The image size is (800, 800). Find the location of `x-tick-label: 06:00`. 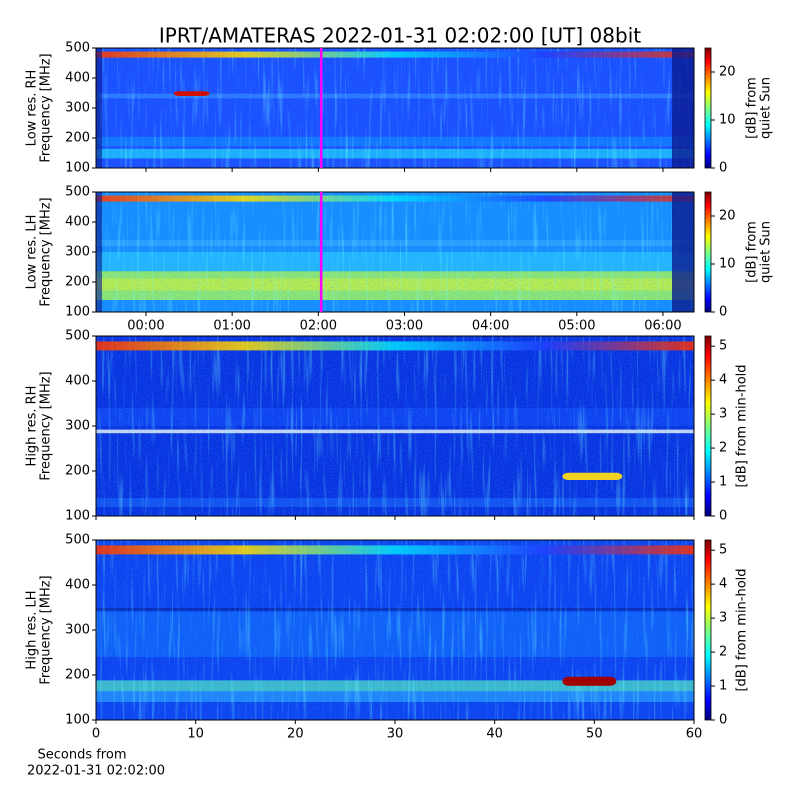

x-tick-label: 06:00 is located at coordinates (662, 326).